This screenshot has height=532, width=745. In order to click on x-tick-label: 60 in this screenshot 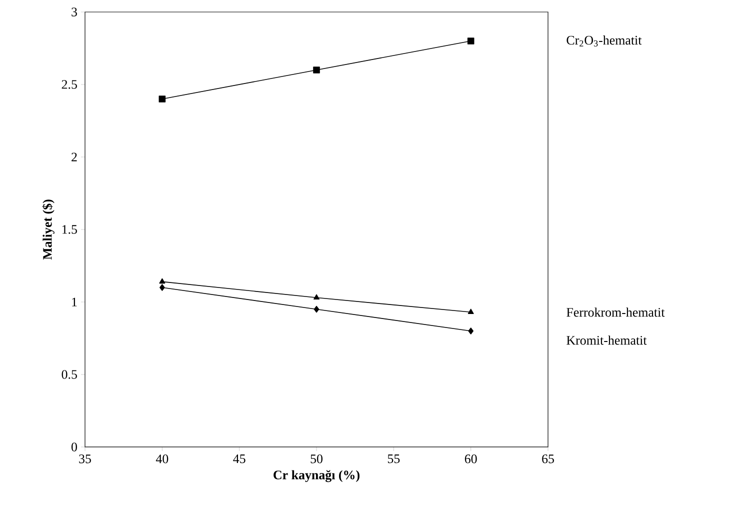, I will do `click(470, 459)`.